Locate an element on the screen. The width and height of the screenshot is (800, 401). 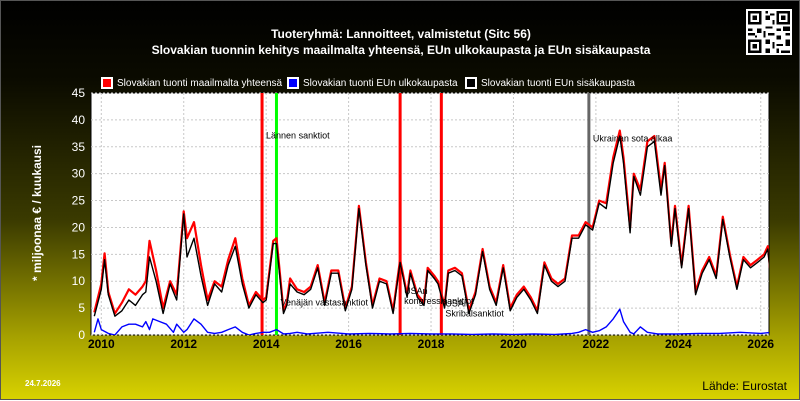
y-tick-label: 5 is located at coordinates (81, 308).